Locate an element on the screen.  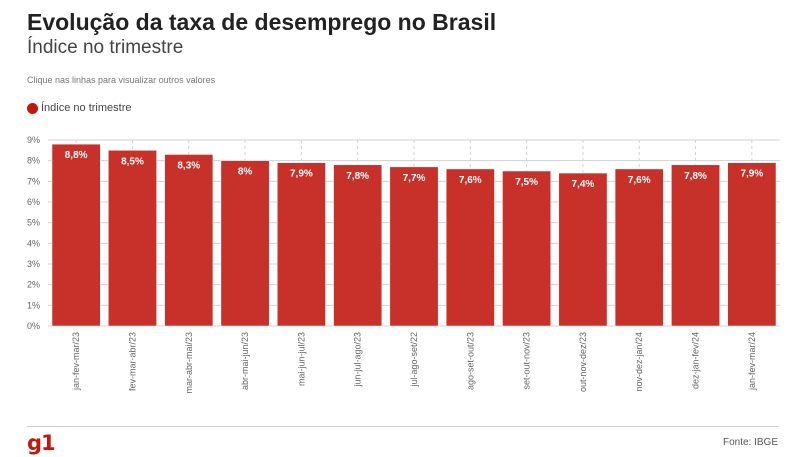
y-tick-label: 3% is located at coordinates (33, 264).